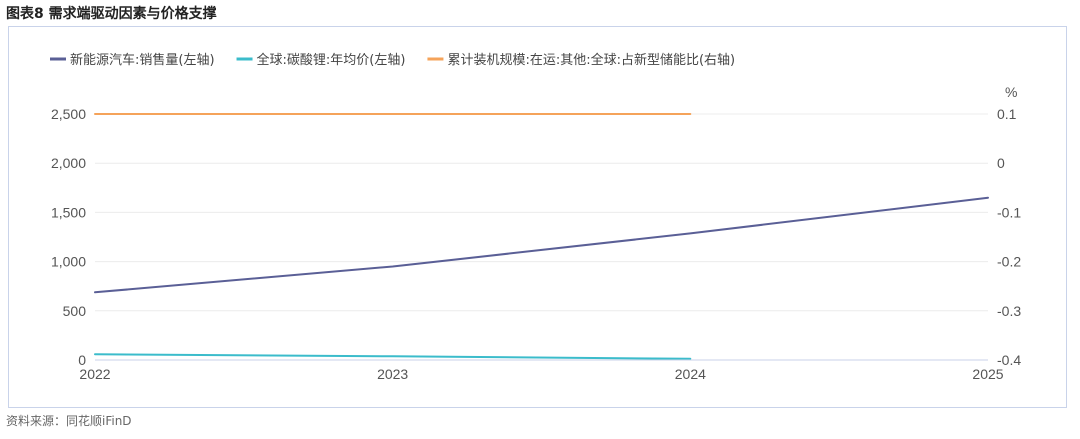  Describe the element at coordinates (1001, 163) in the screenshot. I see `right-tick-label: 0` at that location.